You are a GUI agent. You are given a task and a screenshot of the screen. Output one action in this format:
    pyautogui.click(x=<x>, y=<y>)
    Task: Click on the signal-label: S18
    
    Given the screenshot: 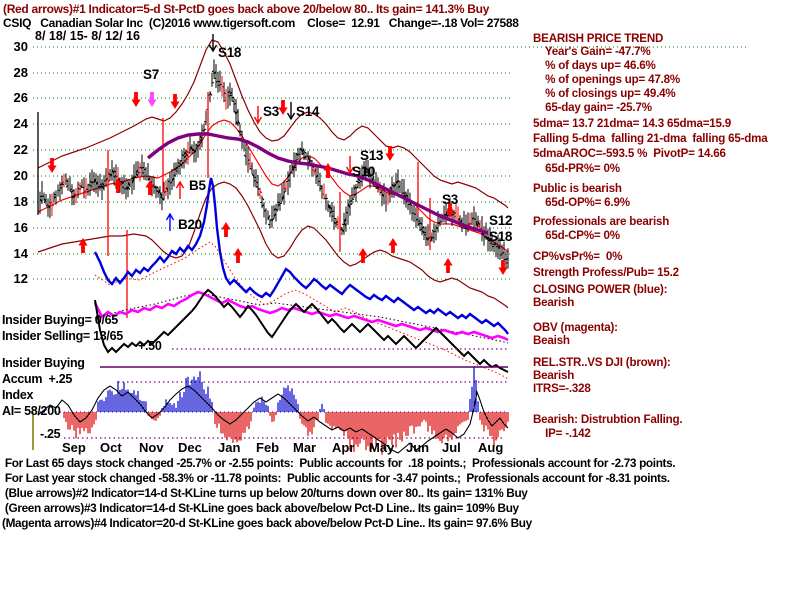 What is the action you would take?
    pyautogui.click(x=230, y=52)
    